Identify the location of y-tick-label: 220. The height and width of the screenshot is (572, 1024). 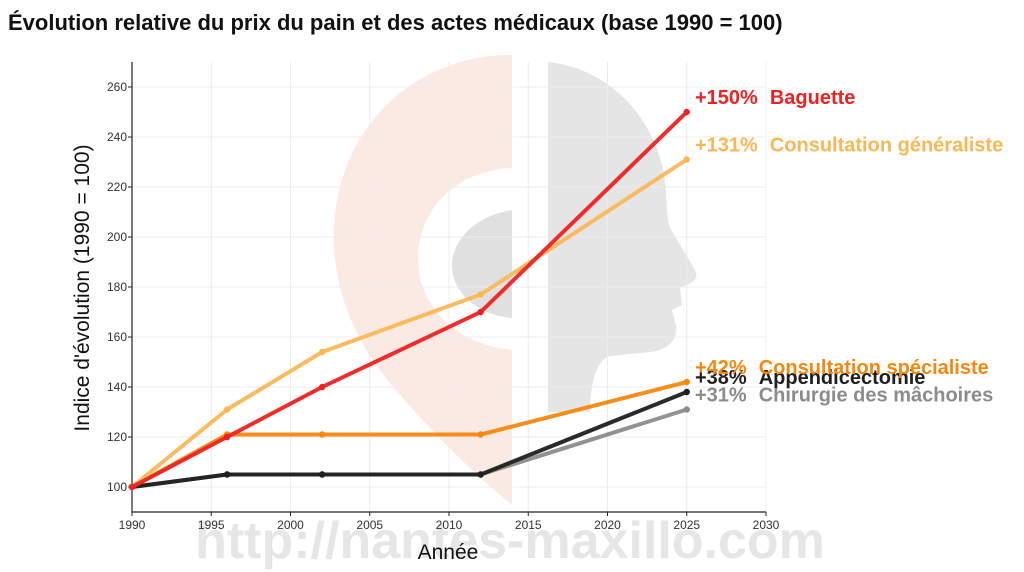
(117, 187).